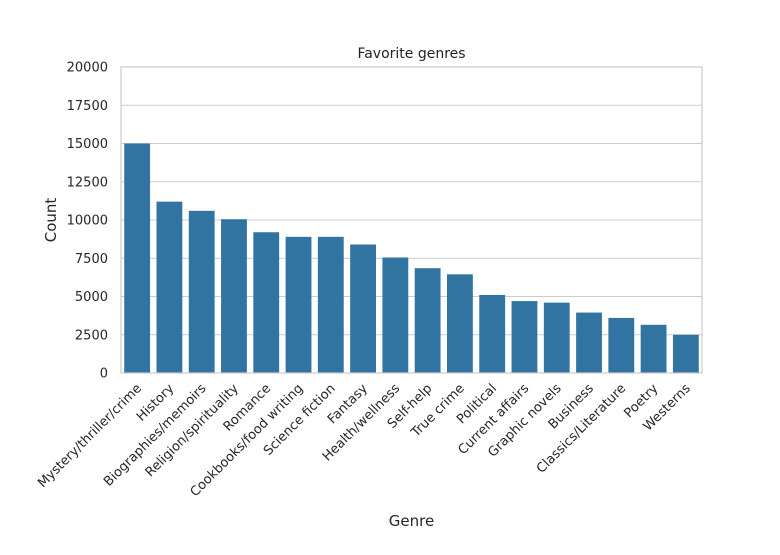 This screenshot has height=555, width=780. What do you see at coordinates (87, 68) in the screenshot?
I see `y-tick-label: 20000` at bounding box center [87, 68].